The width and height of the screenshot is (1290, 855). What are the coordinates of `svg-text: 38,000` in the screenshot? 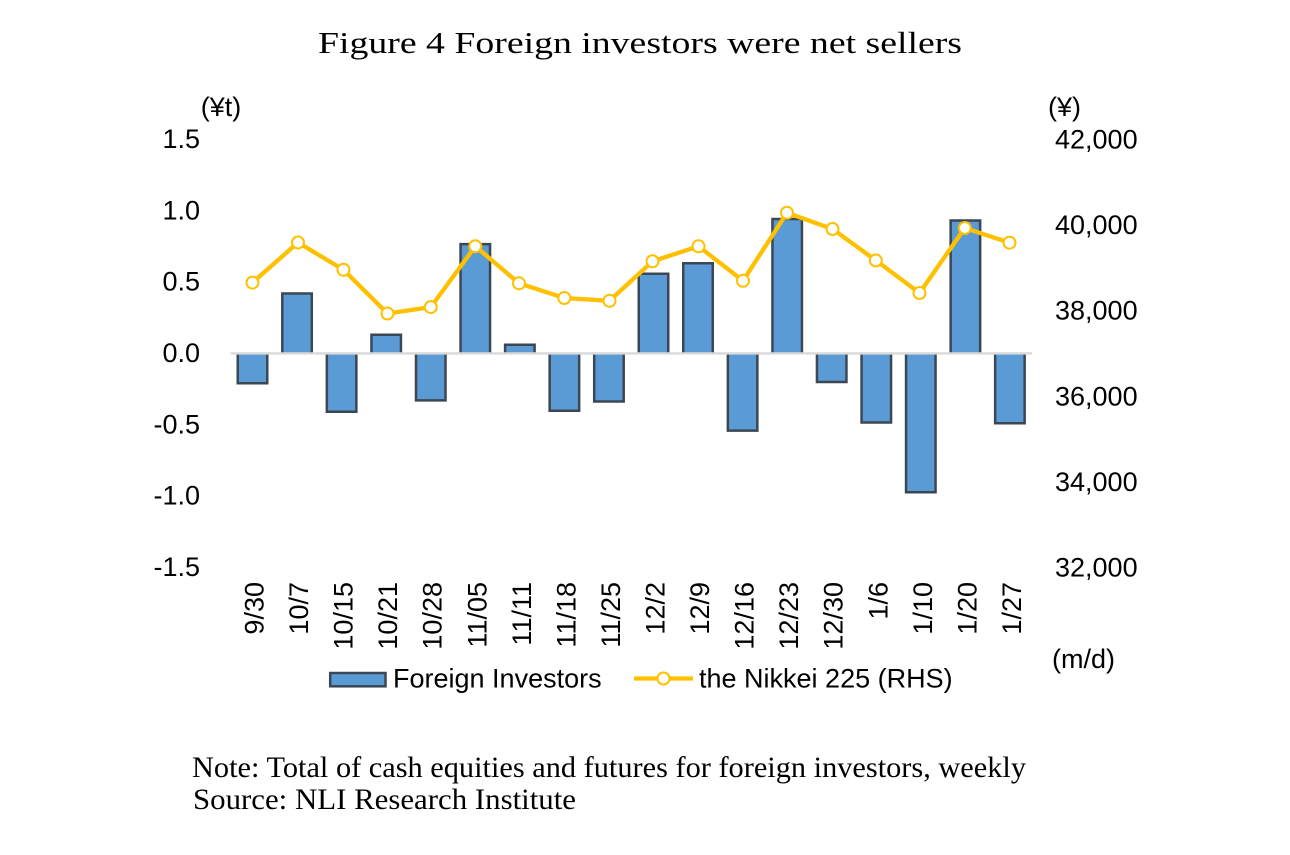 It's located at (1096, 311).